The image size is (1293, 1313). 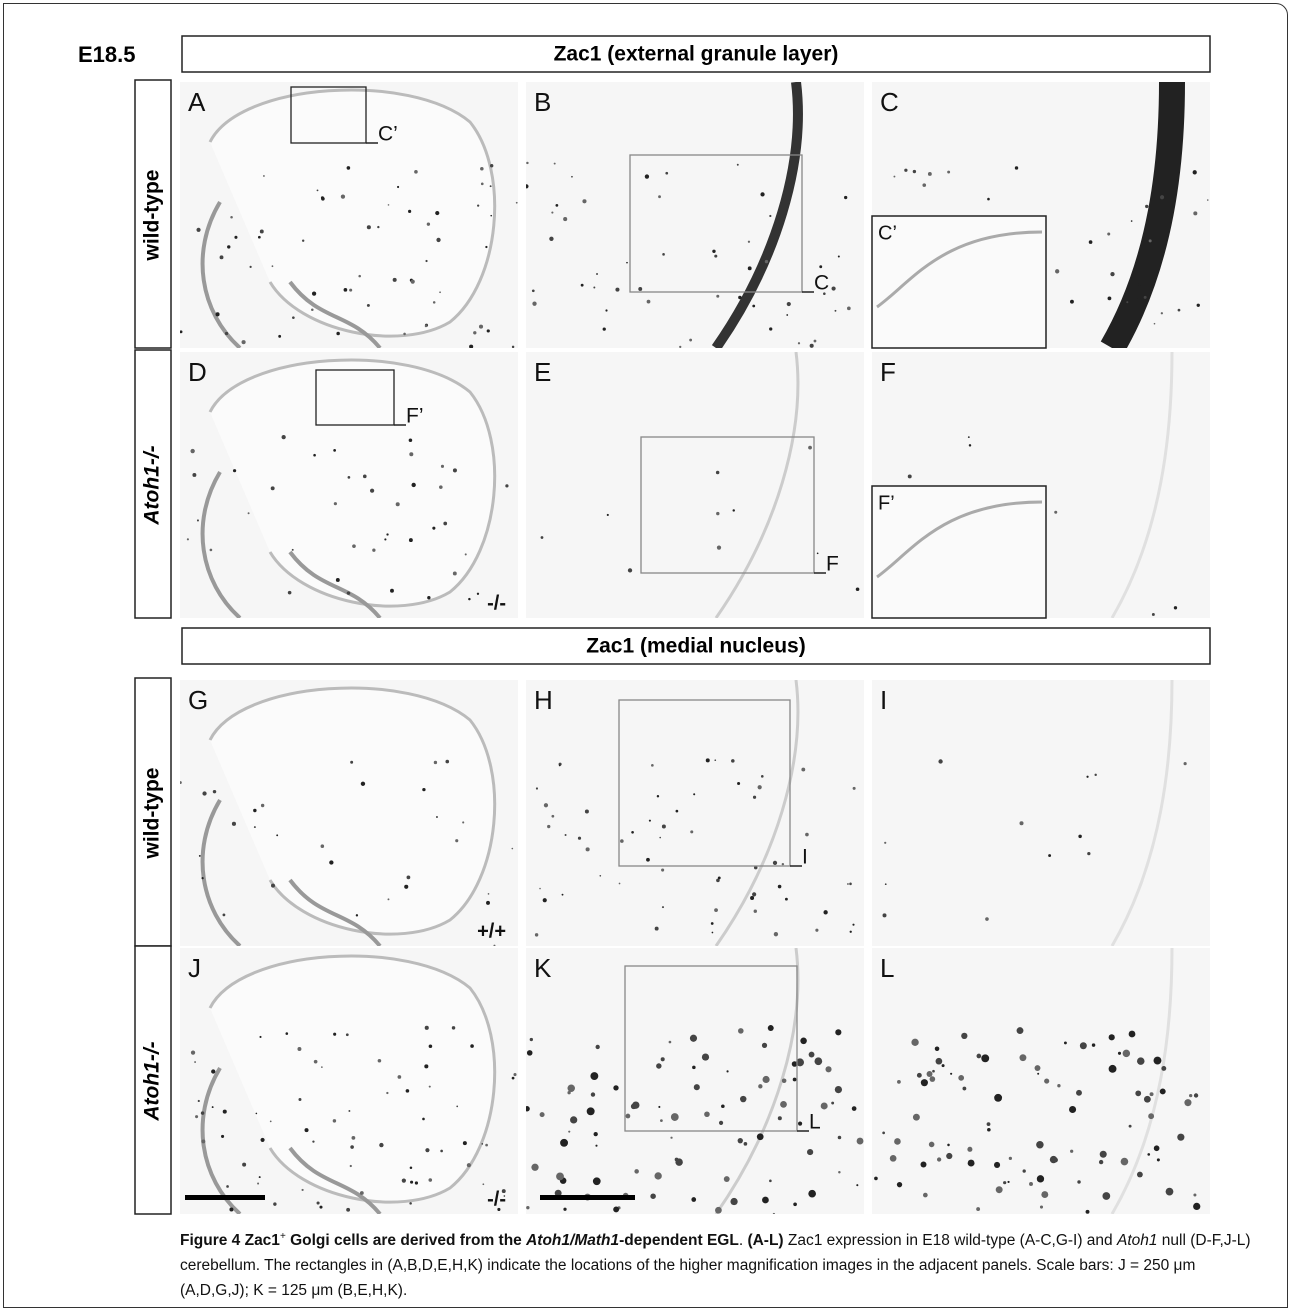 I want to click on panel-label: L, so click(x=887, y=968).